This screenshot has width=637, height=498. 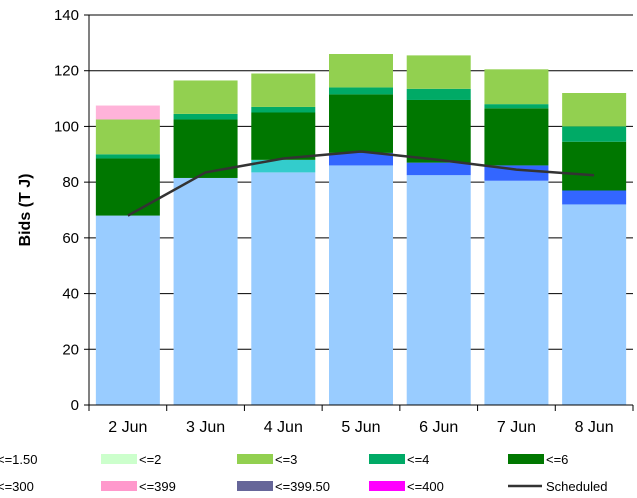 I want to click on legend-label: <=3, so click(x=286, y=459).